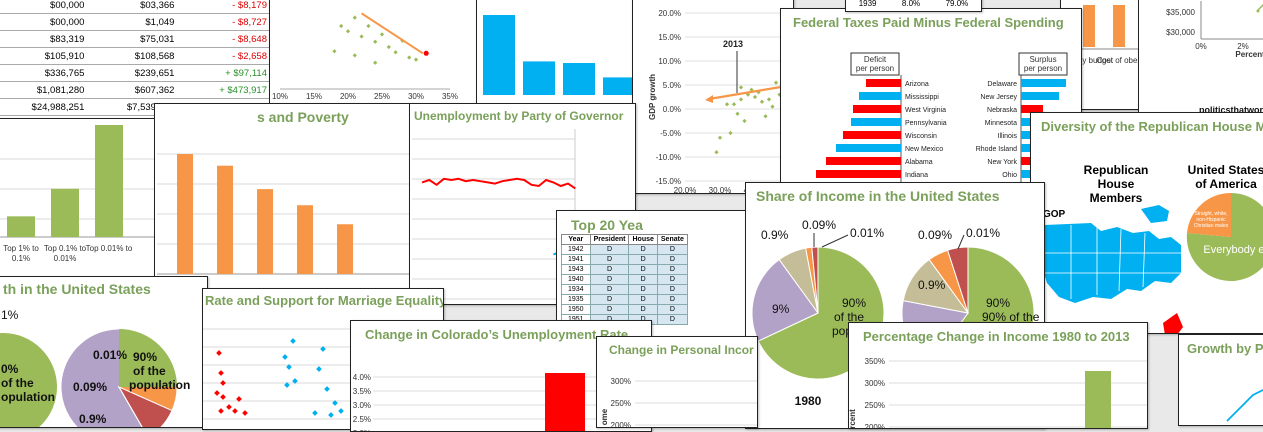  I want to click on slice-label: 9%, so click(781, 309).